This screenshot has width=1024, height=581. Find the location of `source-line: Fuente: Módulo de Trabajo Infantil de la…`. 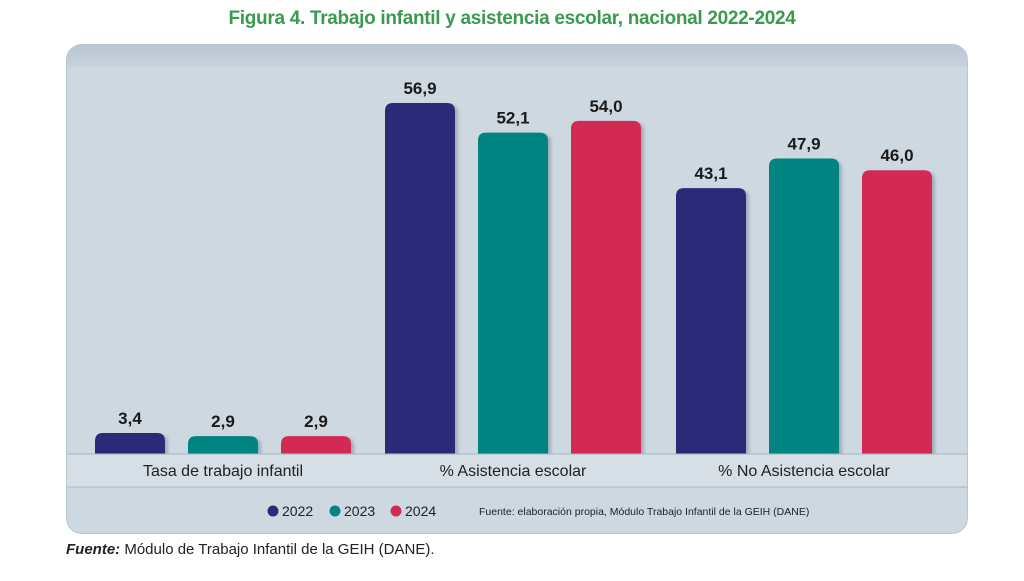

source-line: Fuente: Módulo de Trabajo Infantil de la… is located at coordinates (250, 549).